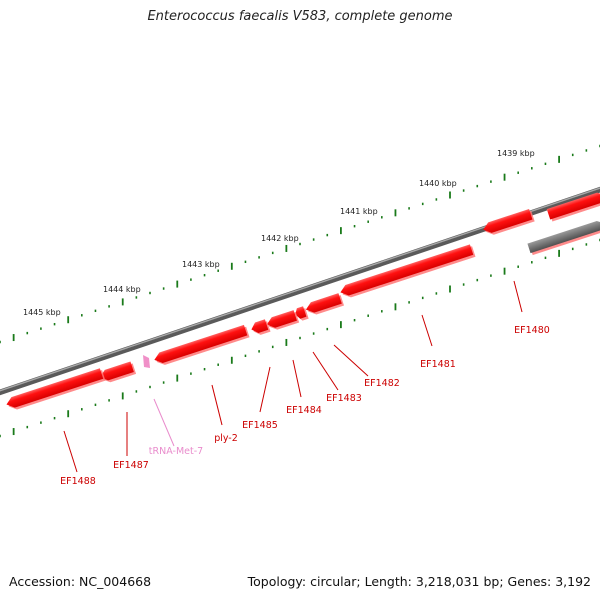 The height and width of the screenshot is (600, 600). What do you see at coordinates (509, 222) in the screenshot?
I see `EF1480-arrow` at bounding box center [509, 222].